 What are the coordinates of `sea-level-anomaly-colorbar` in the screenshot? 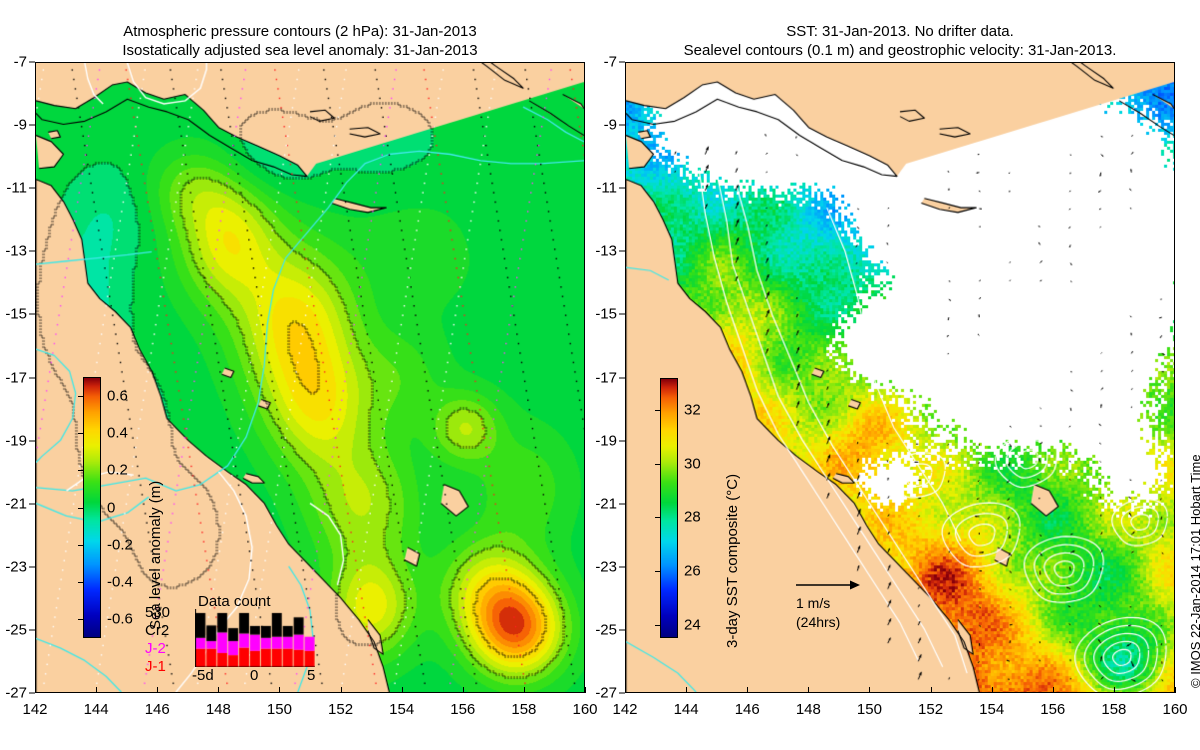 It's located at (92, 507).